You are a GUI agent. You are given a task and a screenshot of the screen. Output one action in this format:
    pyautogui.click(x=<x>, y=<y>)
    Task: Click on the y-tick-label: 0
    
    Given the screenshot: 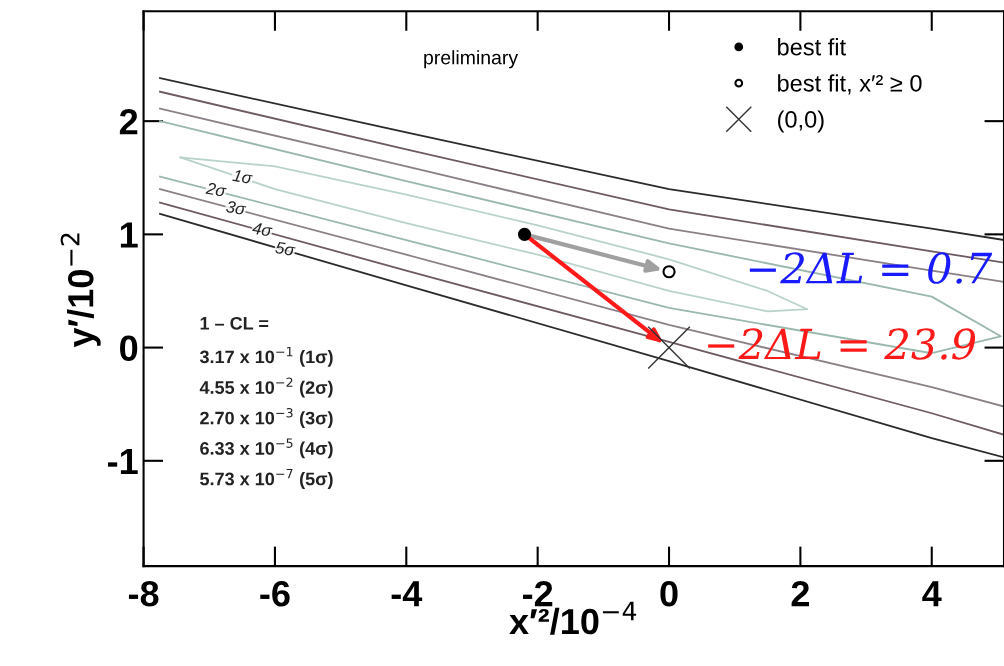 What is the action you would take?
    pyautogui.click(x=129, y=348)
    